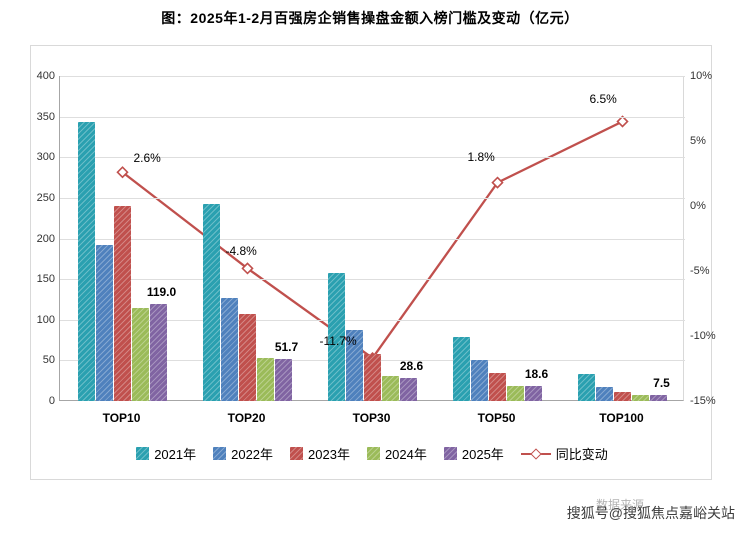 This screenshot has height=542, width=740. What do you see at coordinates (45, 279) in the screenshot?
I see `y-axis-tick-label: 150` at bounding box center [45, 279].